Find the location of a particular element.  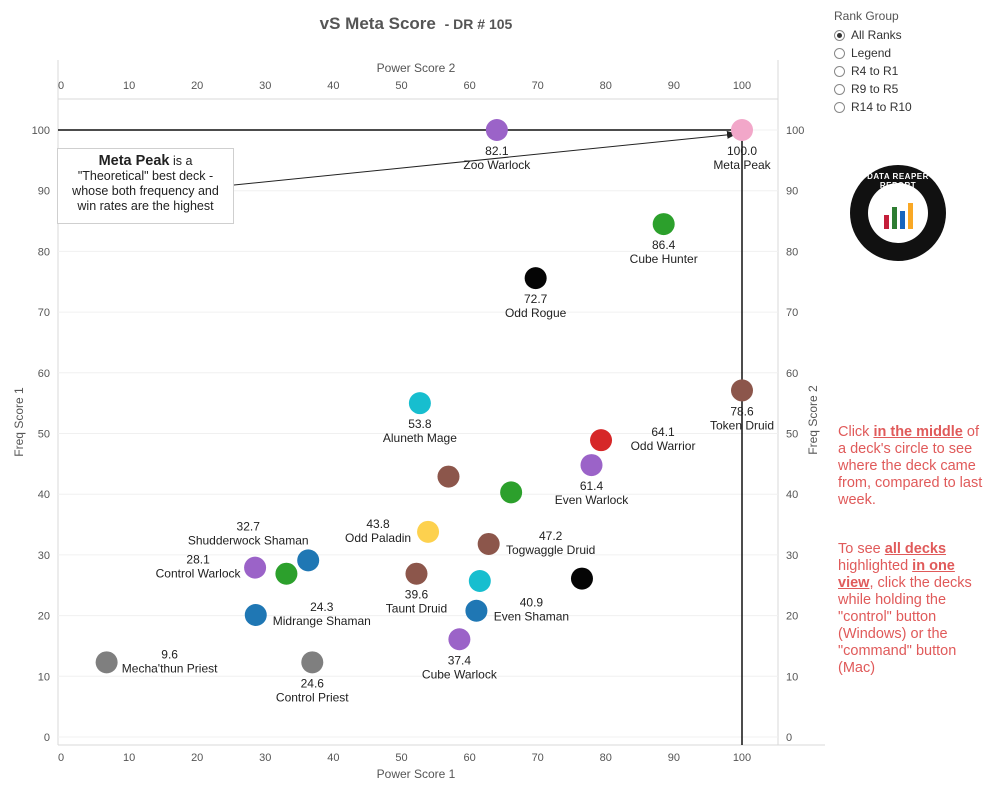

deck-name-label: Even Warlock is located at coordinates (592, 500).